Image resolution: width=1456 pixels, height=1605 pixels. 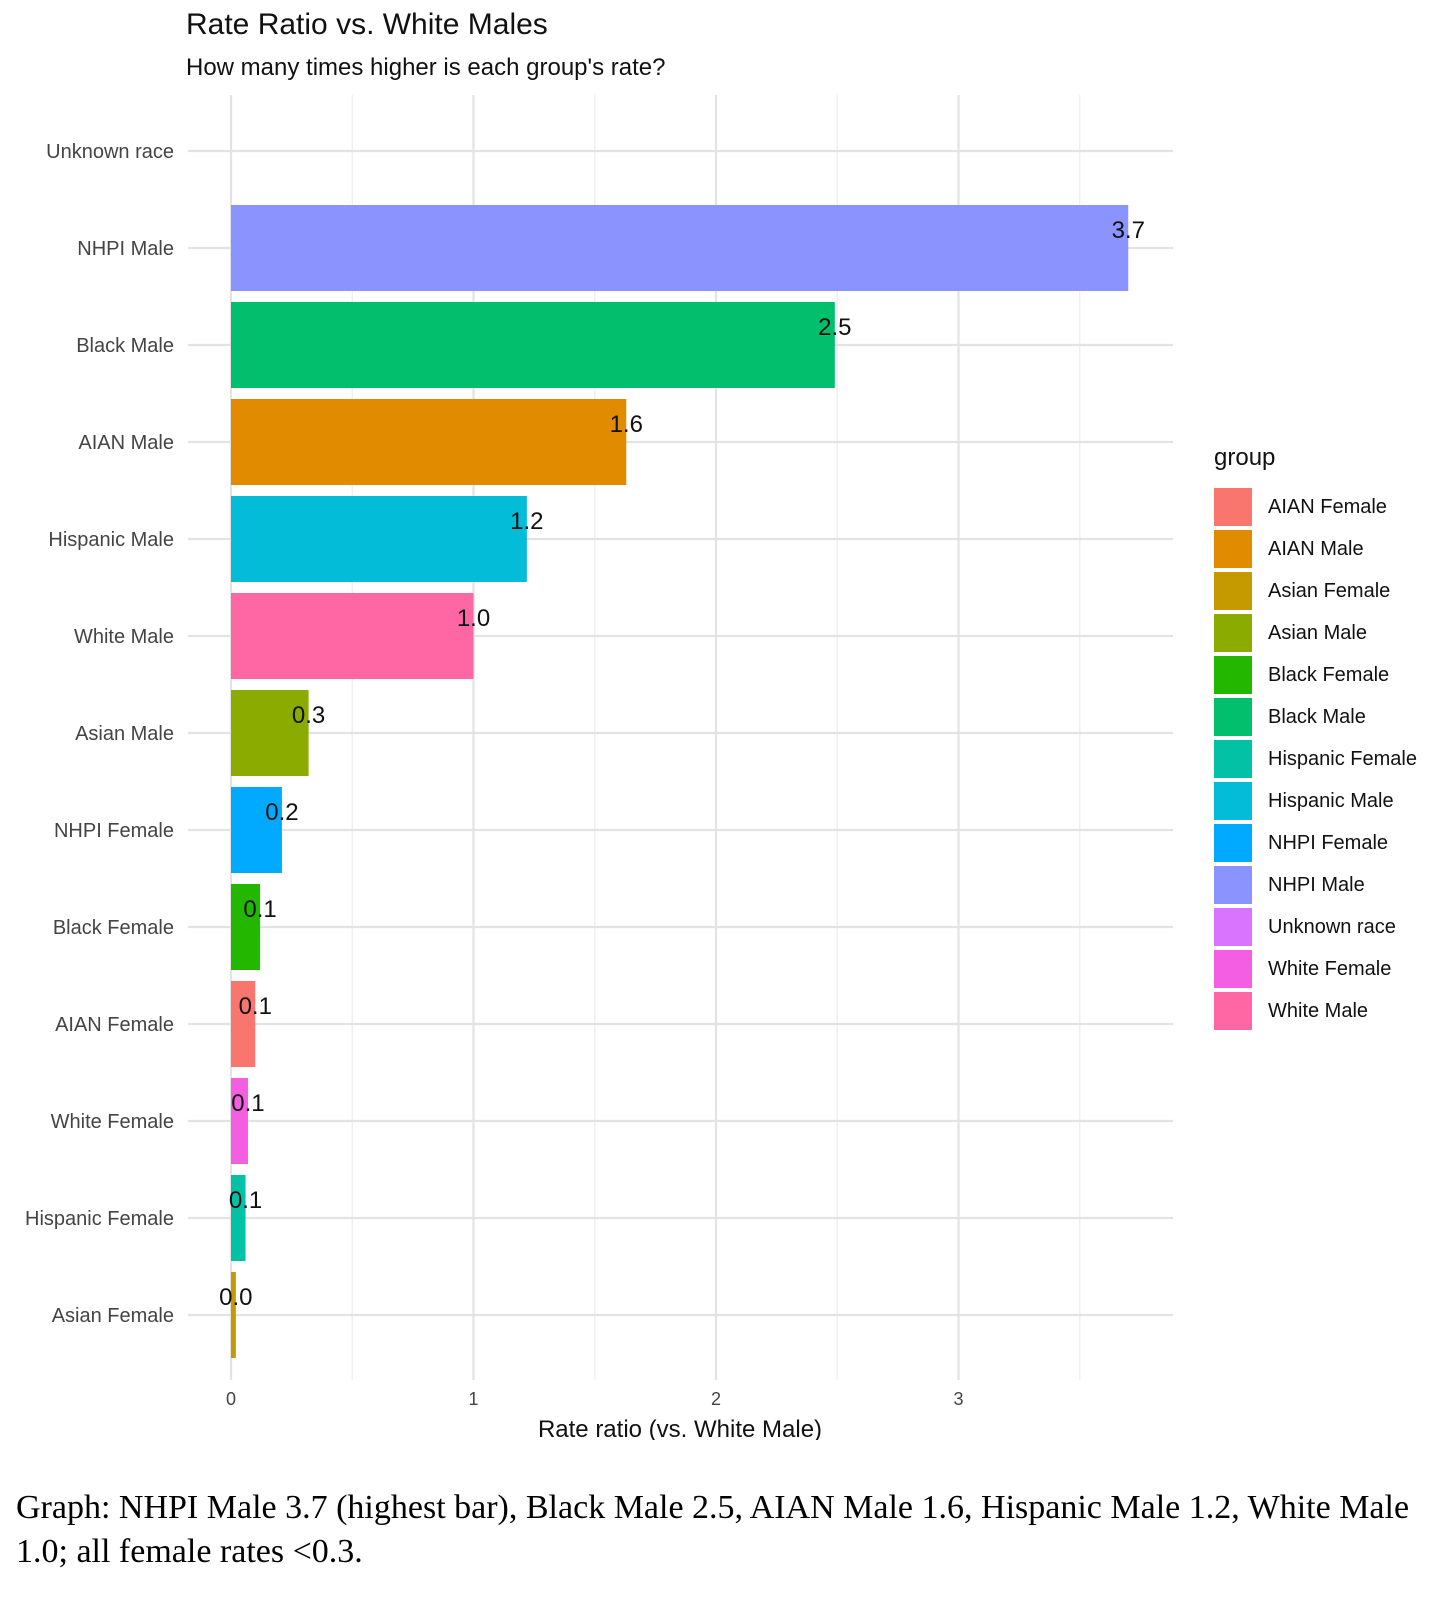 I want to click on y-tick-label: Hispanic Female, so click(x=99, y=1219).